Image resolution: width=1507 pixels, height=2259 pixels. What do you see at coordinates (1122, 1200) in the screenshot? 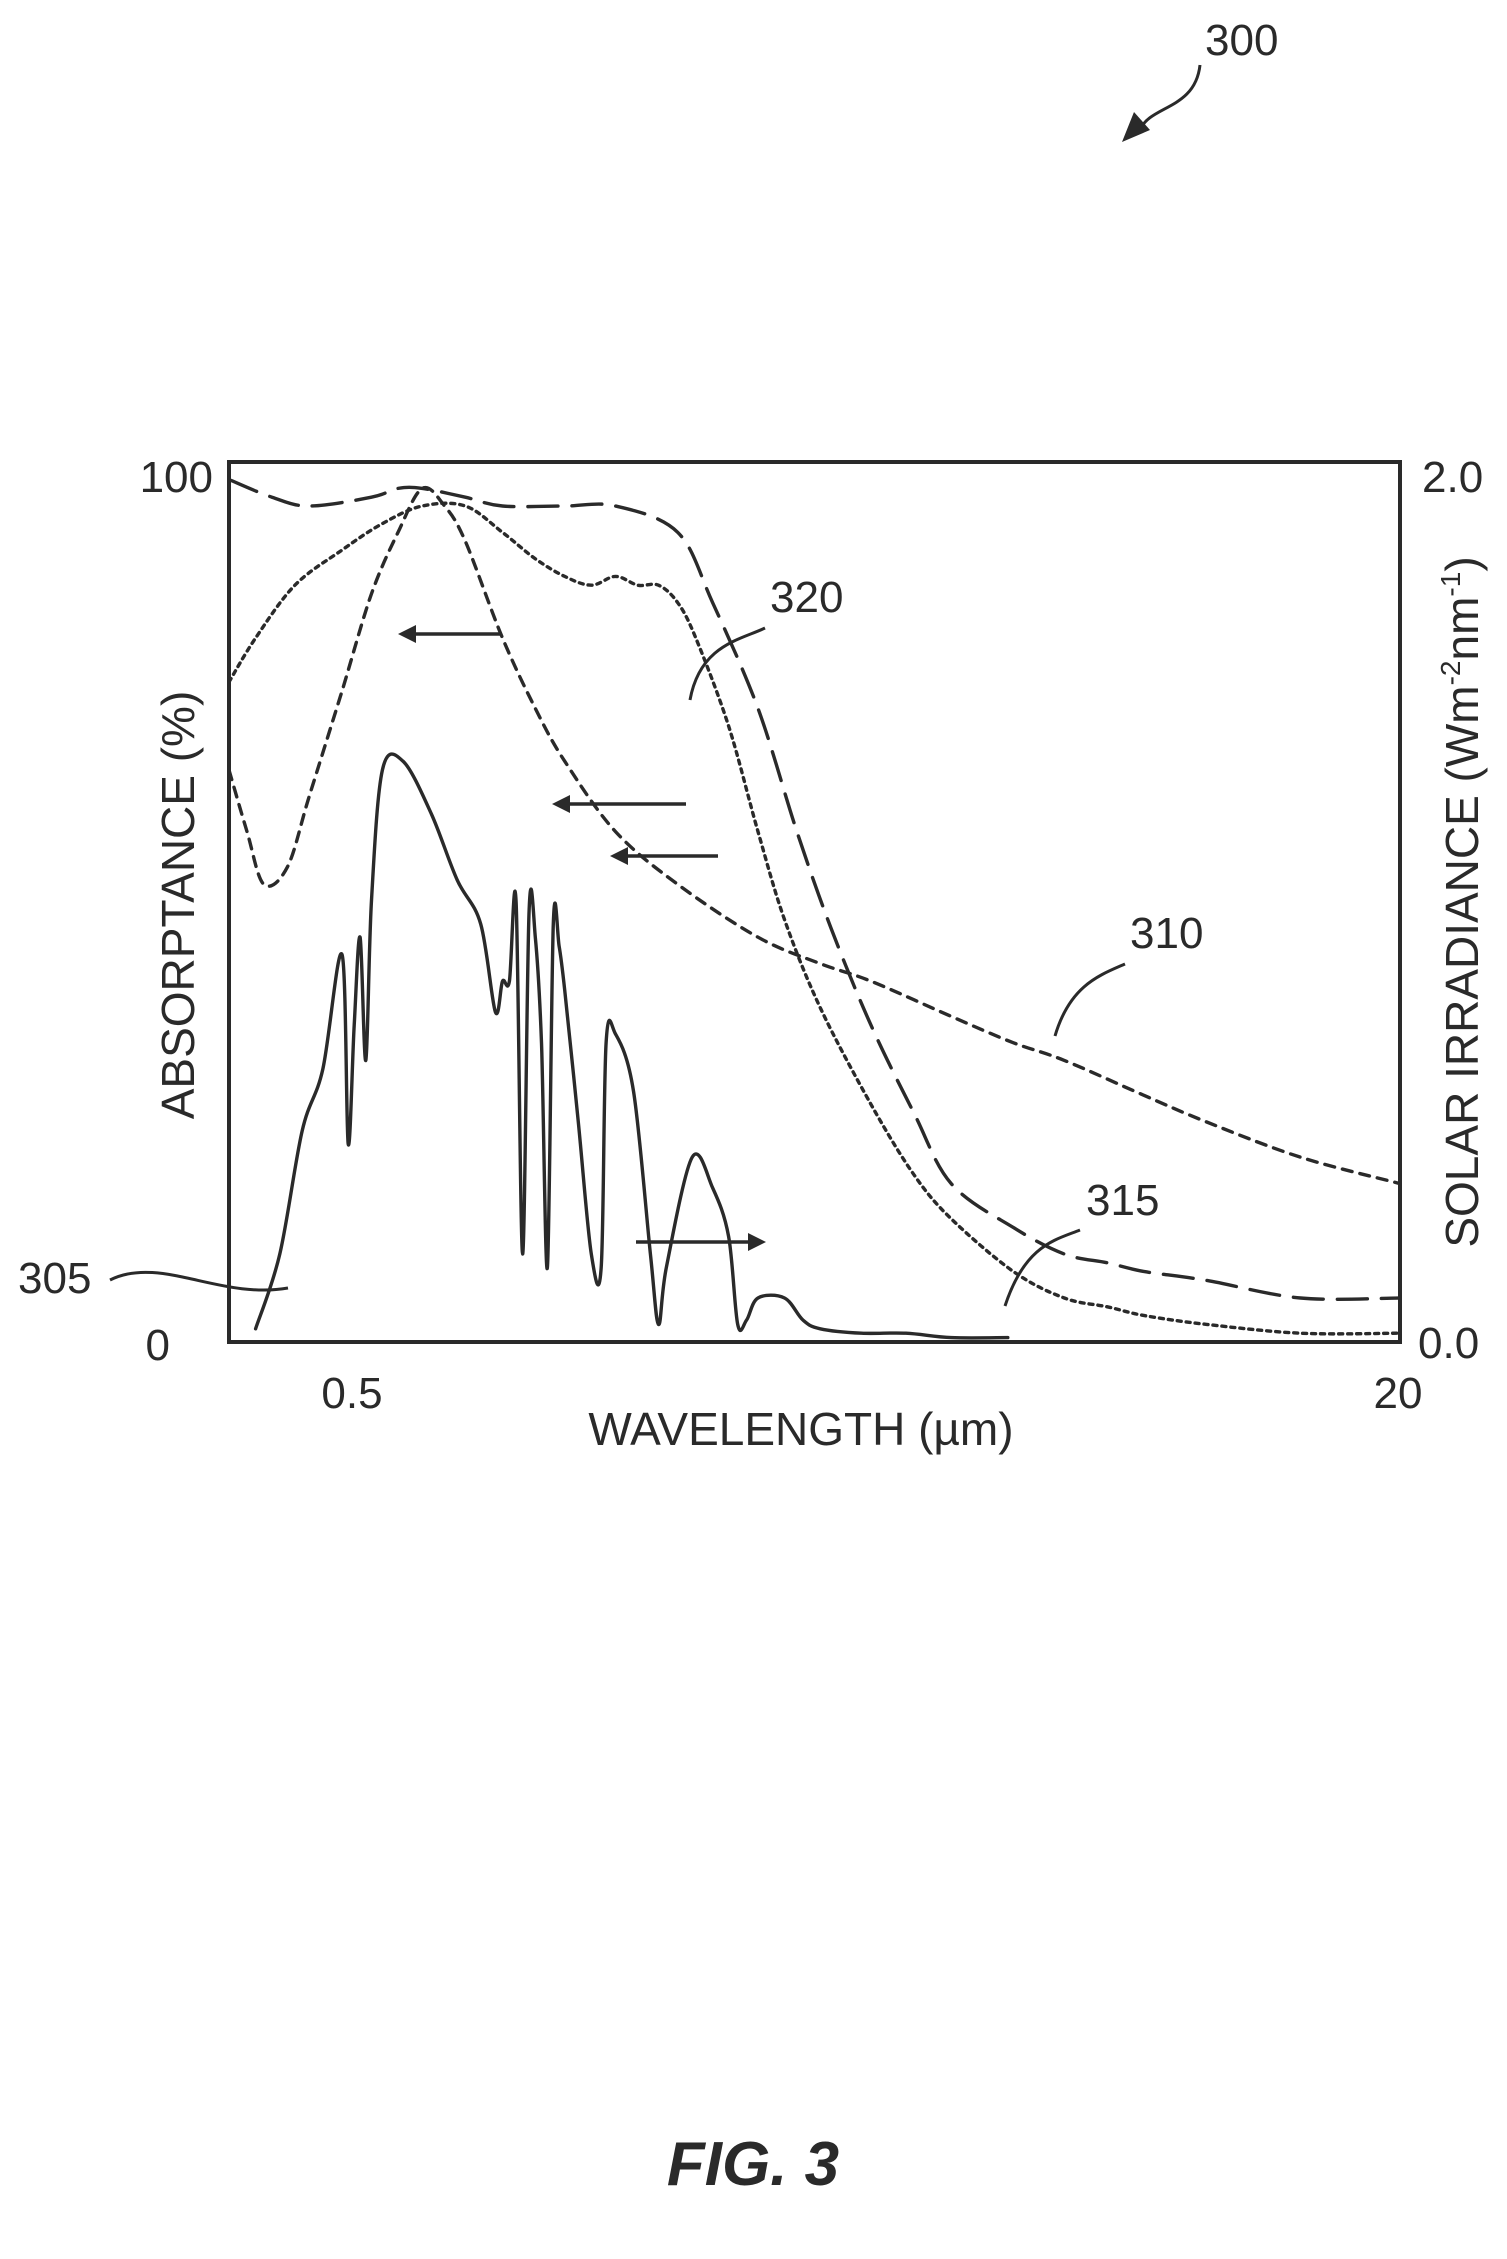
I see `ref-label-315: 315` at bounding box center [1122, 1200].